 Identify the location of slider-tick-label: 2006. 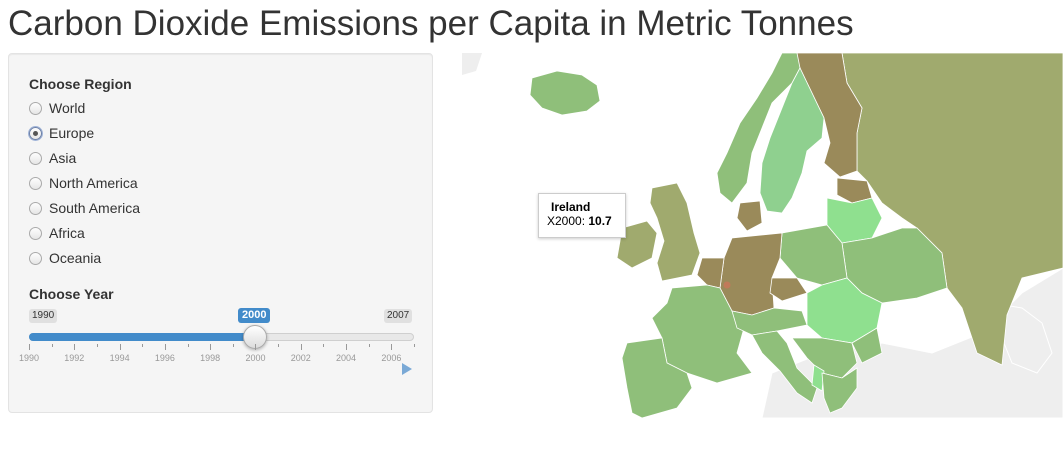
(391, 358).